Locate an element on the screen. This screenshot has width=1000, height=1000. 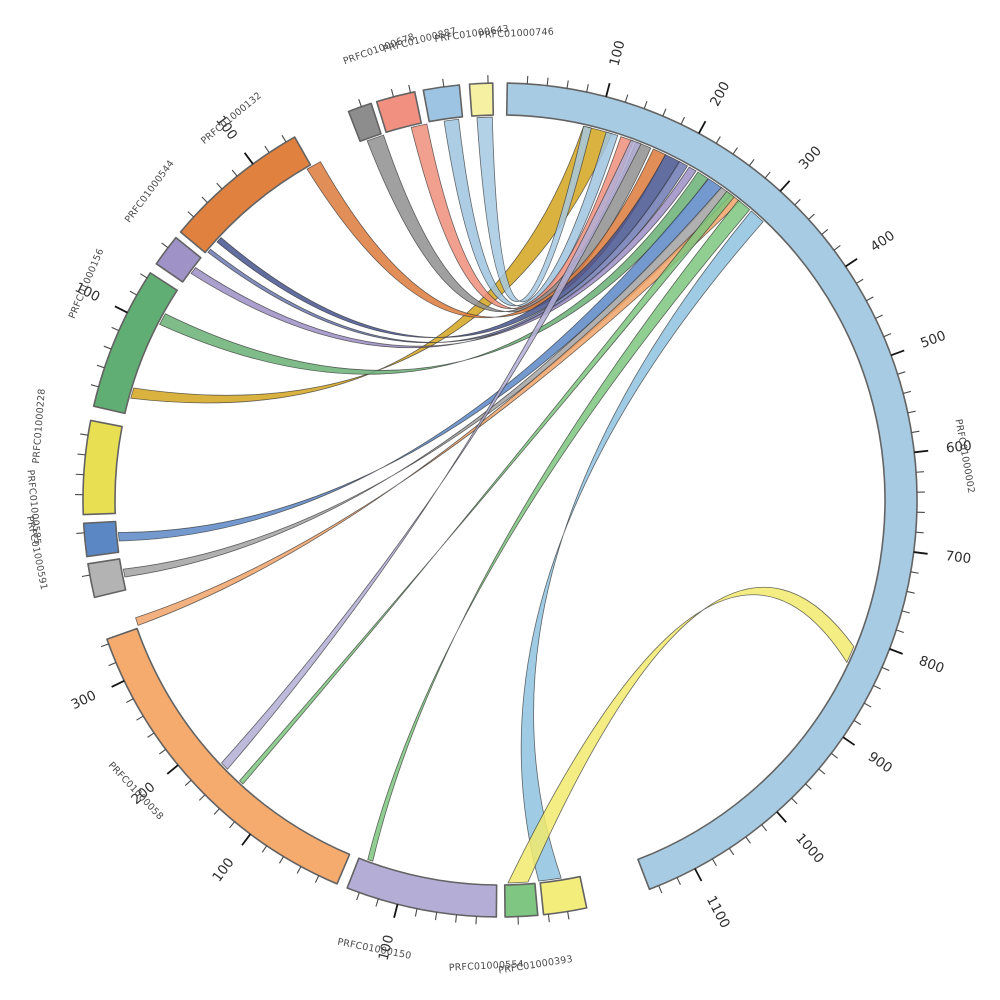
segment-label-PRFC01000002: PRFC01000002 is located at coordinates (965, 456).